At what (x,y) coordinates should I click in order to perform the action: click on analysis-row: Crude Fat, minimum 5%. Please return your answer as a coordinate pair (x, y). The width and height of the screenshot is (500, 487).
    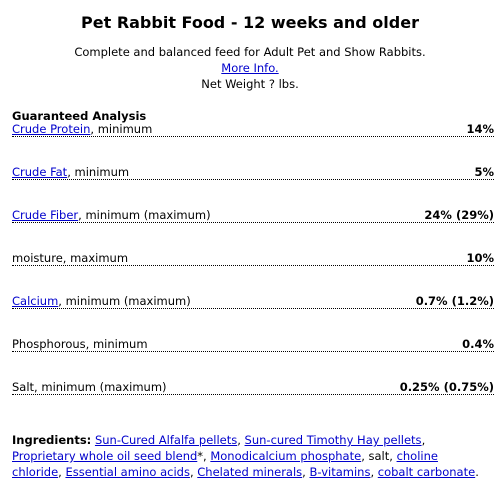
    Looking at the image, I should click on (253, 173).